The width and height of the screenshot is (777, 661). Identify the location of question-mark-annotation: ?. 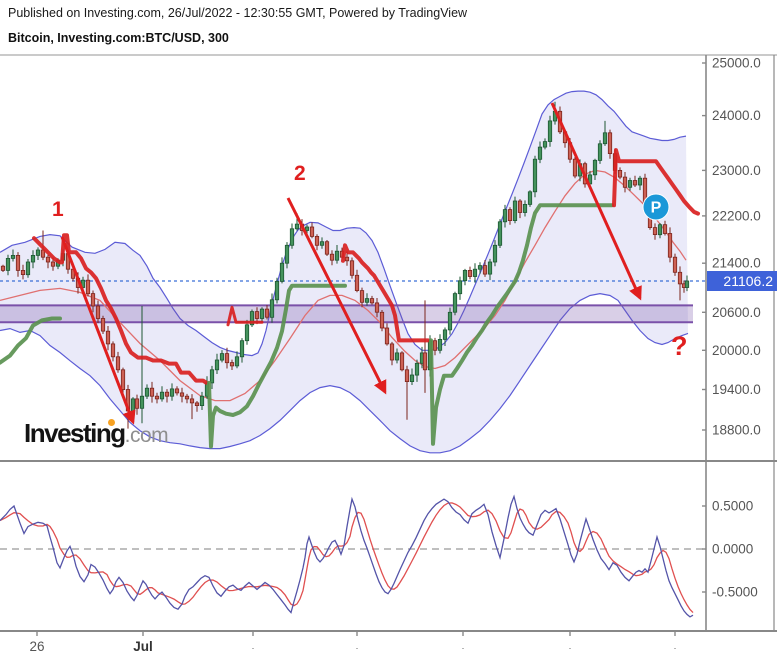
(679, 346).